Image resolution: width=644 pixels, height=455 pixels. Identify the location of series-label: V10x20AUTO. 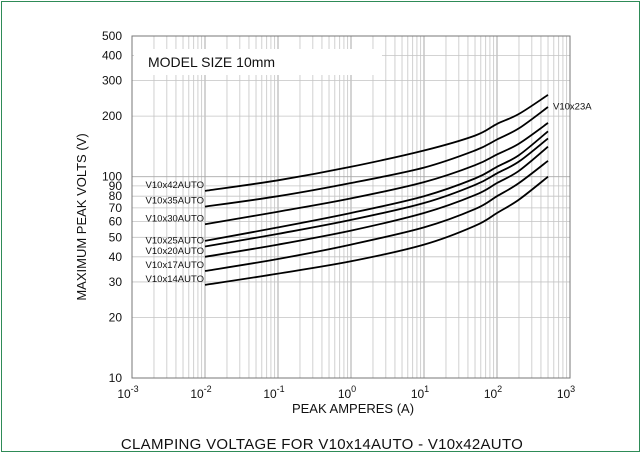
(175, 251).